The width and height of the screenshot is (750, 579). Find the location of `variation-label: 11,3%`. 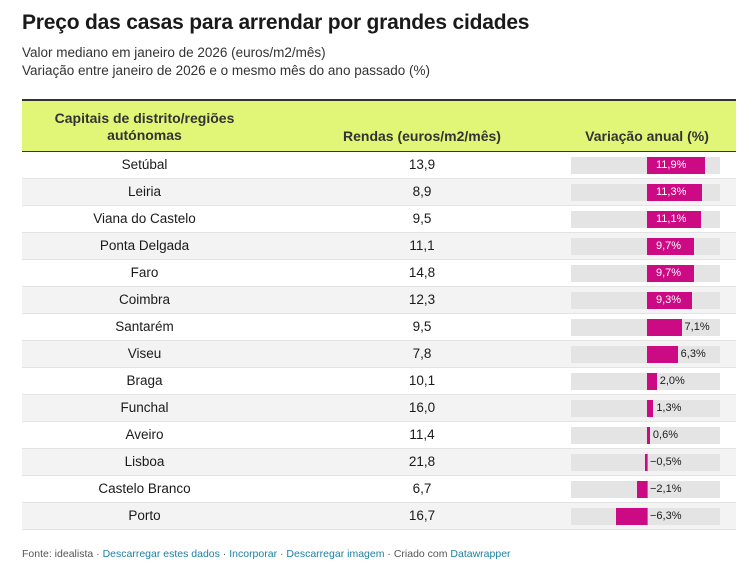

variation-label: 11,3% is located at coordinates (671, 192).